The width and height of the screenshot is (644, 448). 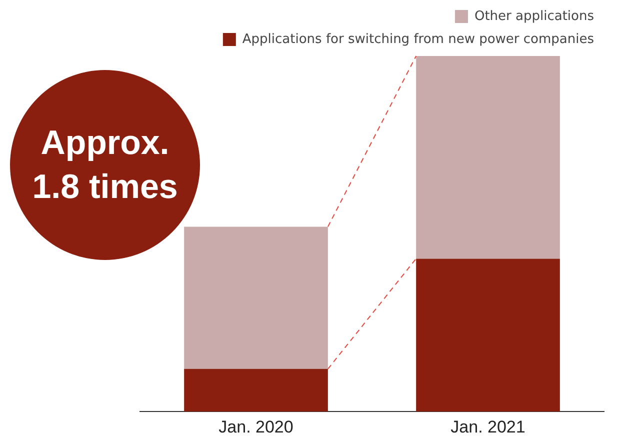 What do you see at coordinates (418, 39) in the screenshot?
I see `legend-label: Applications for switching from new power companies` at bounding box center [418, 39].